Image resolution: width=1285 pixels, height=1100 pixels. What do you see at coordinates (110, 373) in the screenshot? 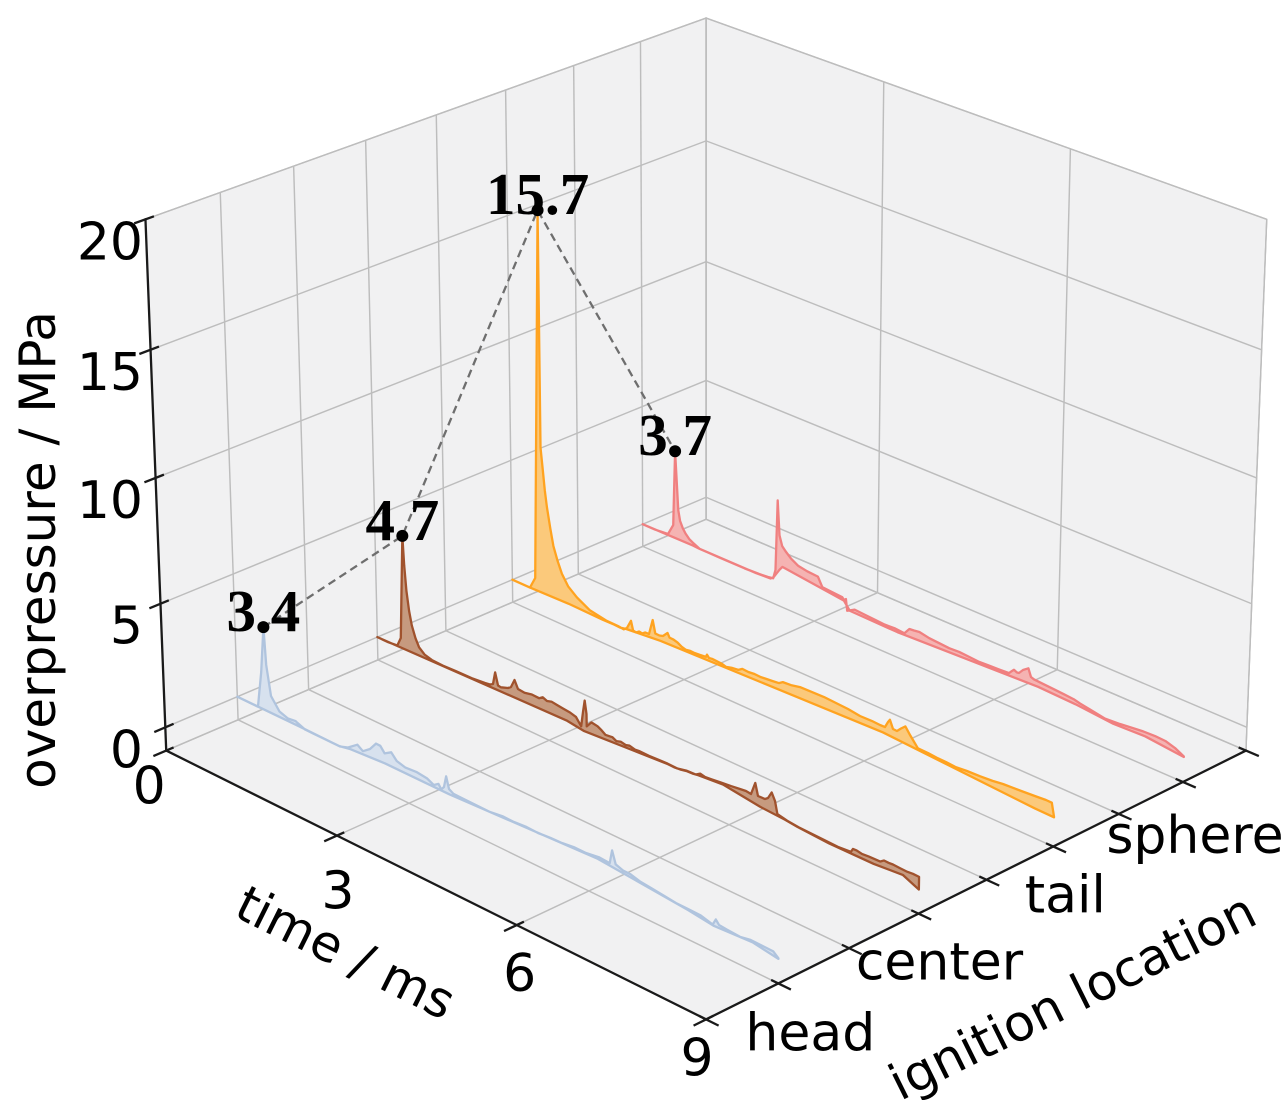
I see `overpressure-tick-label-15: 15` at bounding box center [110, 373].